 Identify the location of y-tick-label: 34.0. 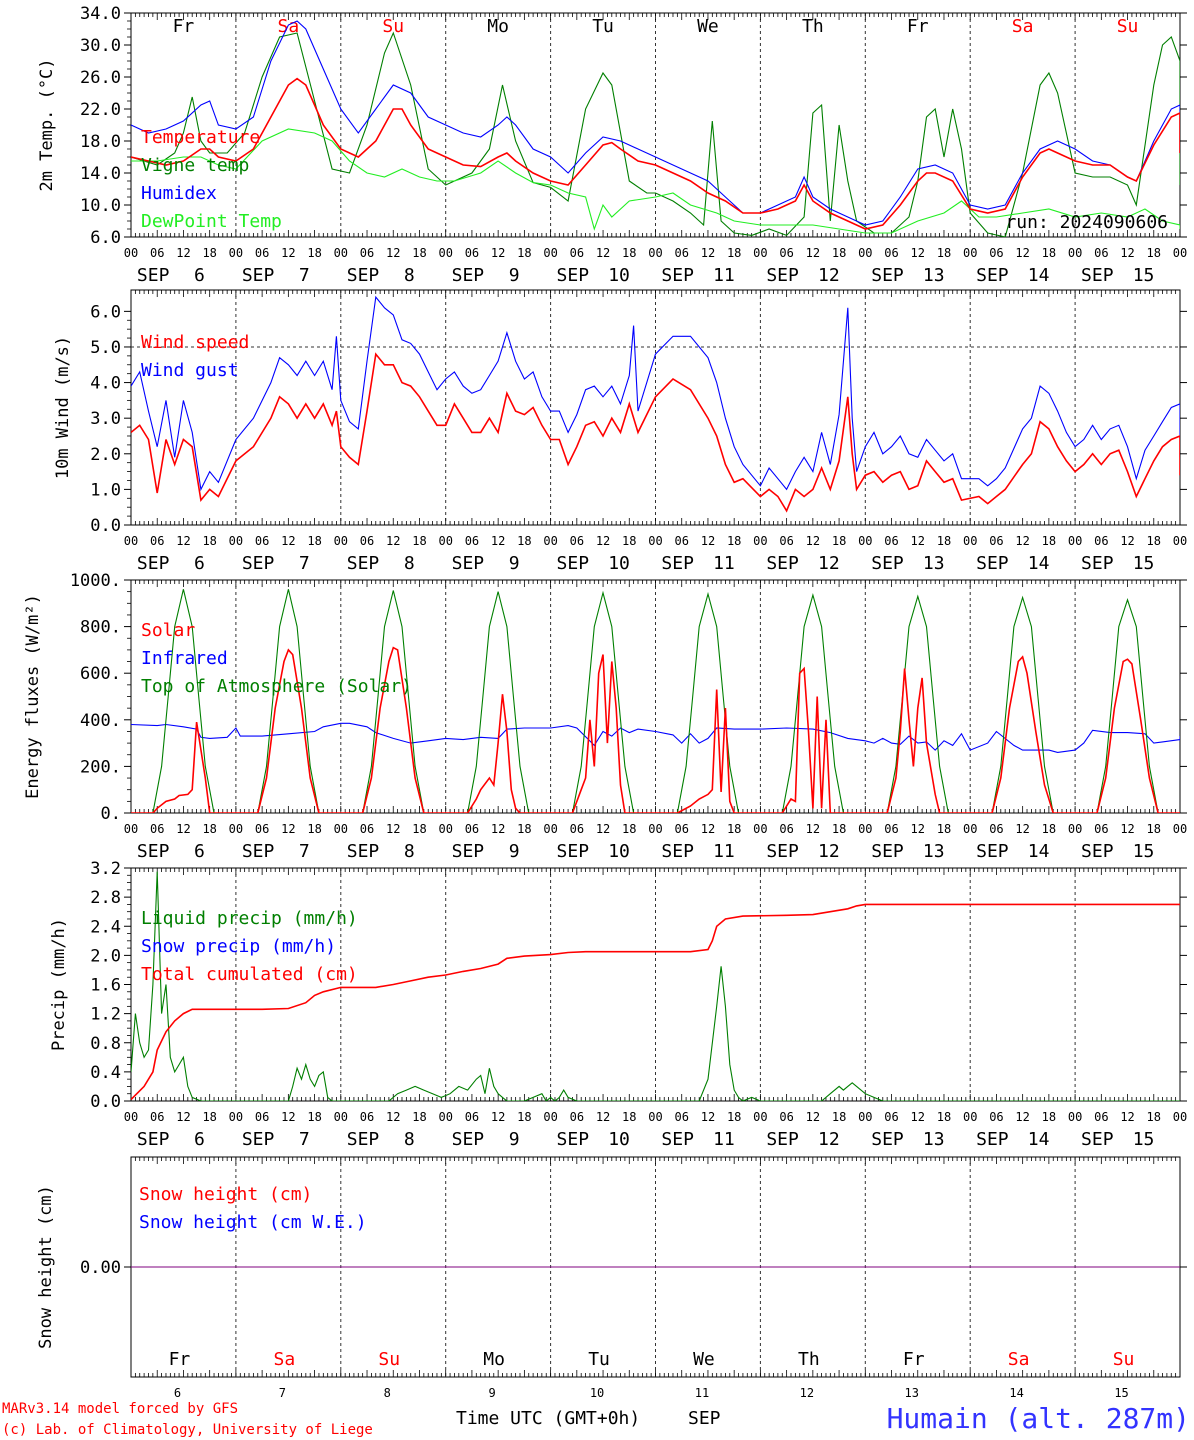
(100, 14).